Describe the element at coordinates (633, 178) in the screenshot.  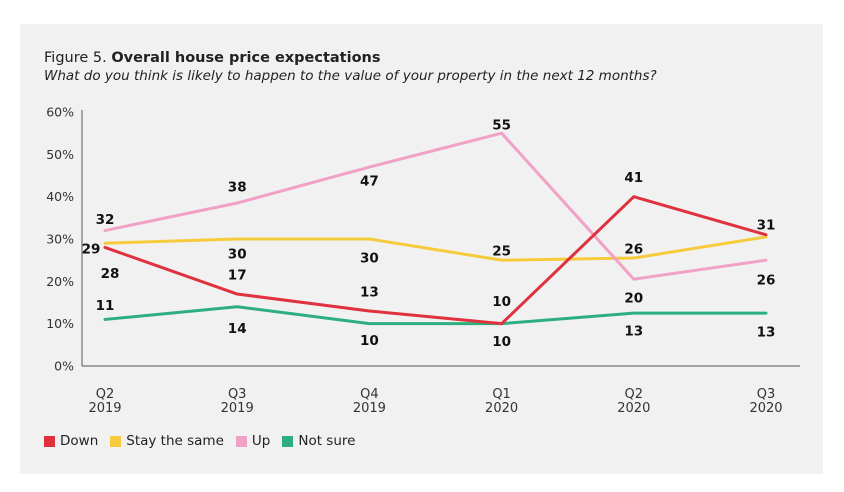
I see `data-label-down: 41` at that location.